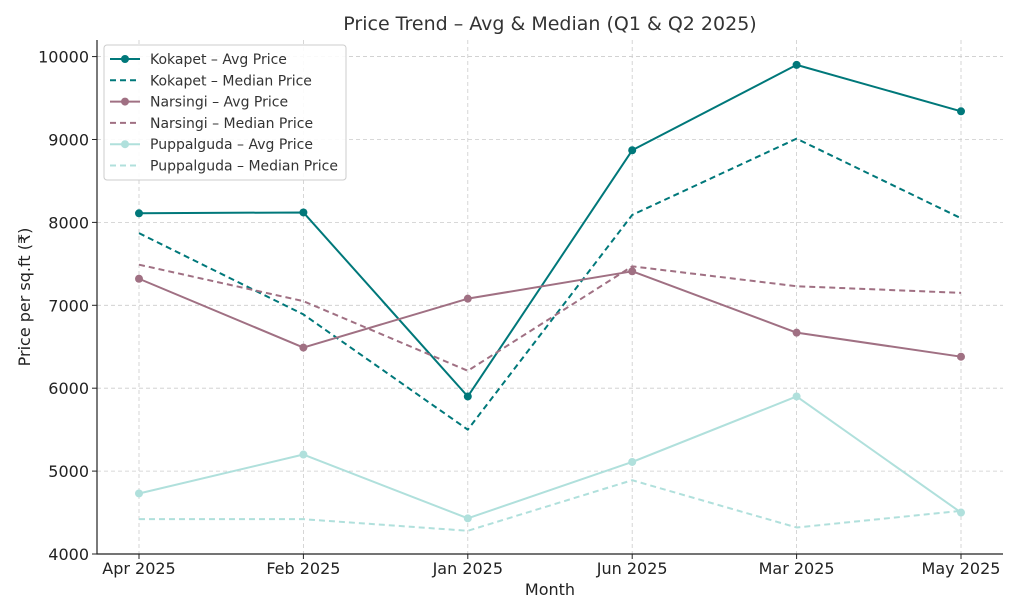 This screenshot has height=614, width=1024. I want to click on y-tick-label: 5000, so click(68, 471).